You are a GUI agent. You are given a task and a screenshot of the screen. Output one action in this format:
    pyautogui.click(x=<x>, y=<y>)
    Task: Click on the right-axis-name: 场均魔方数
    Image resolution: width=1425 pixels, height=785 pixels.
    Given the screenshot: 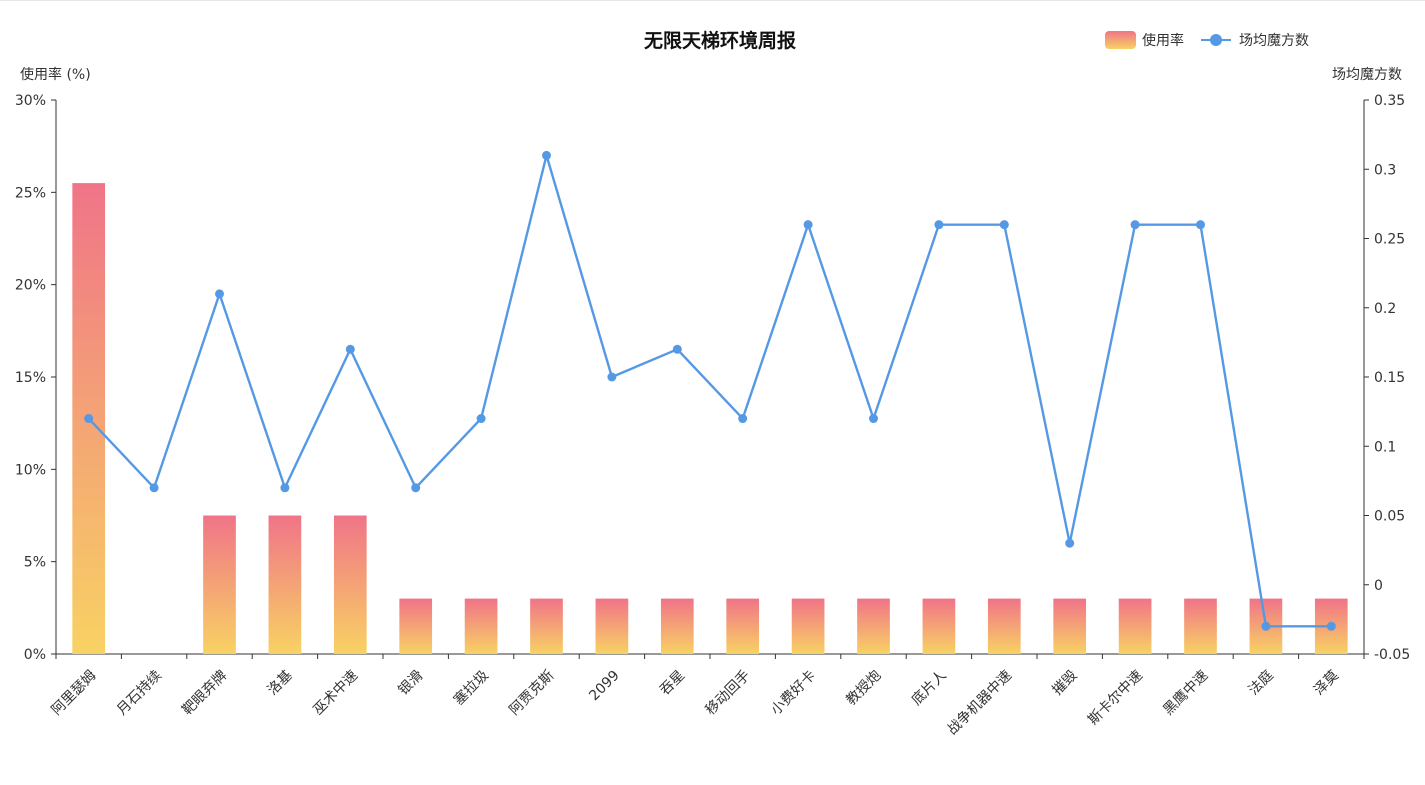 What is the action you would take?
    pyautogui.click(x=1367, y=75)
    